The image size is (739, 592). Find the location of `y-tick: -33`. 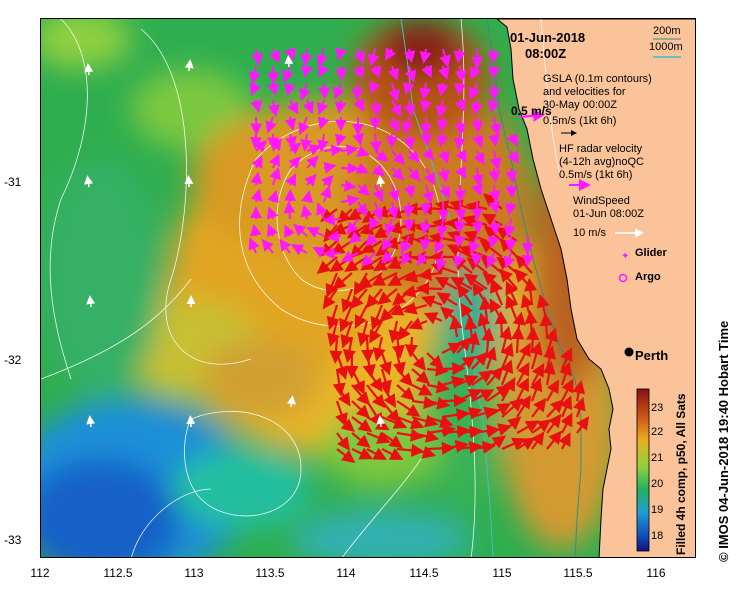

y-tick: -33 is located at coordinates (13, 540).